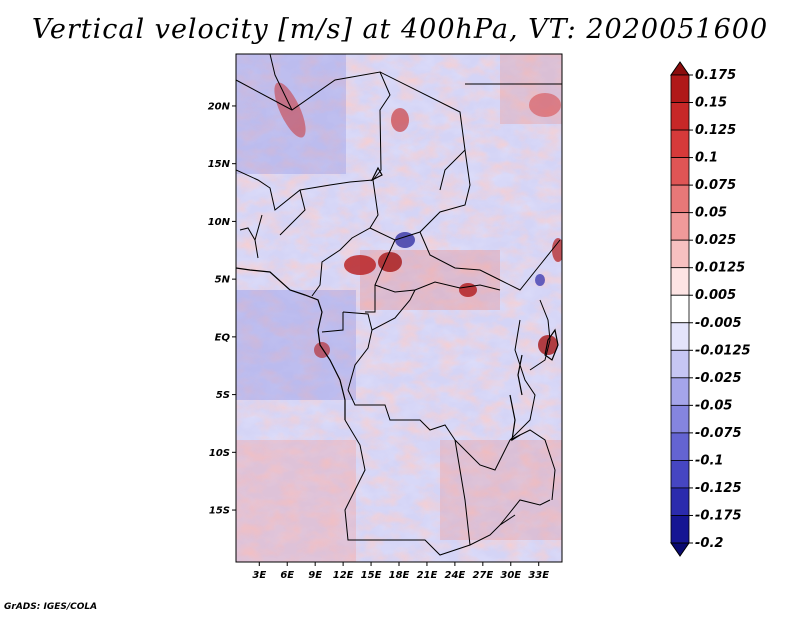 This screenshot has height=618, width=800. What do you see at coordinates (51, 607) in the screenshot?
I see `grads-credit: GrADS: IGES/COLA` at bounding box center [51, 607].